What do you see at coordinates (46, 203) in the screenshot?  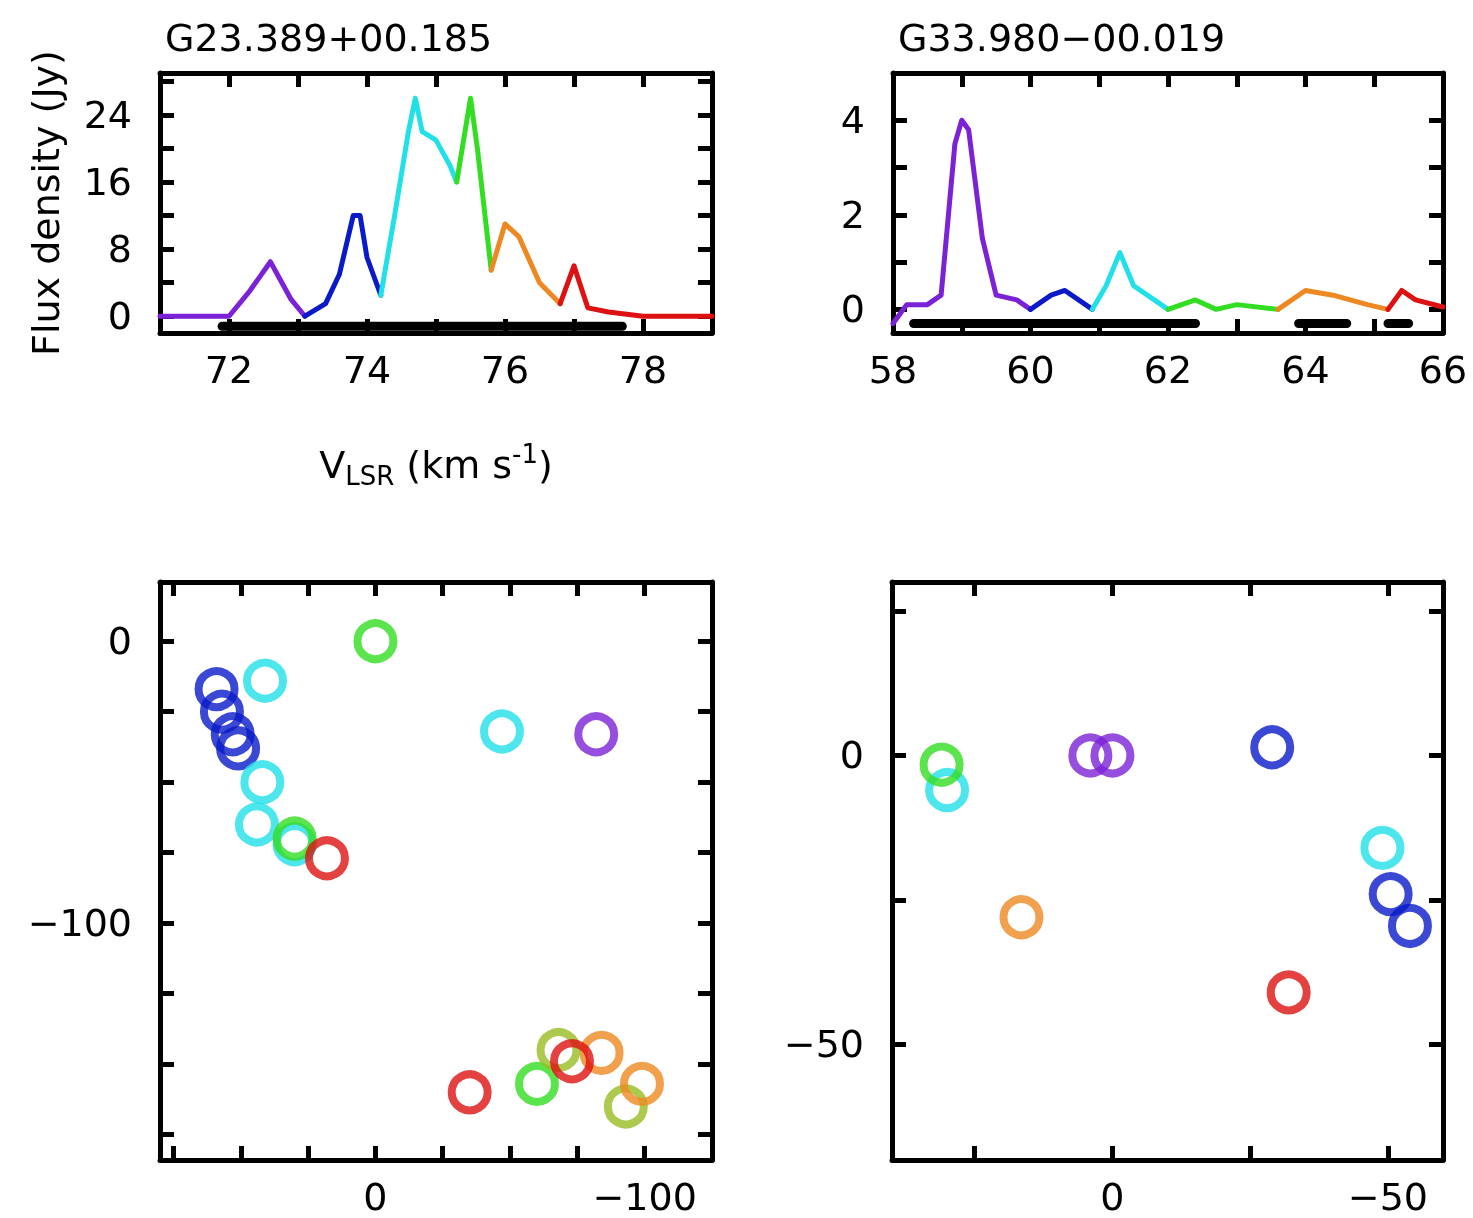 I see `y-axis-title: Flux density (Jy)` at bounding box center [46, 203].